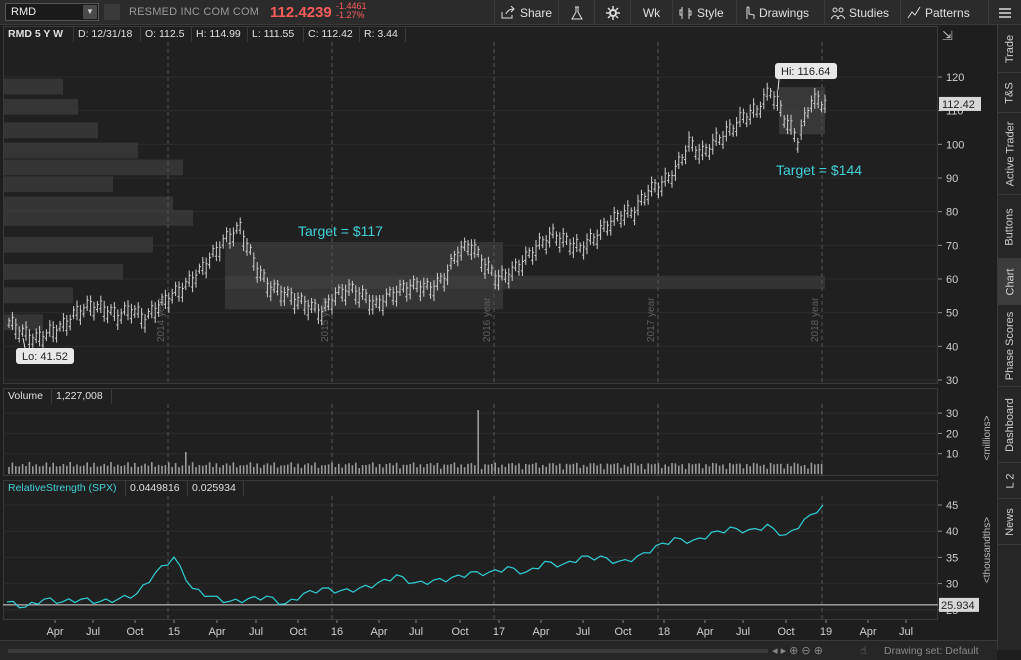  Describe the element at coordinates (161, 319) in the screenshot. I see `year-label: 2014 year` at that location.